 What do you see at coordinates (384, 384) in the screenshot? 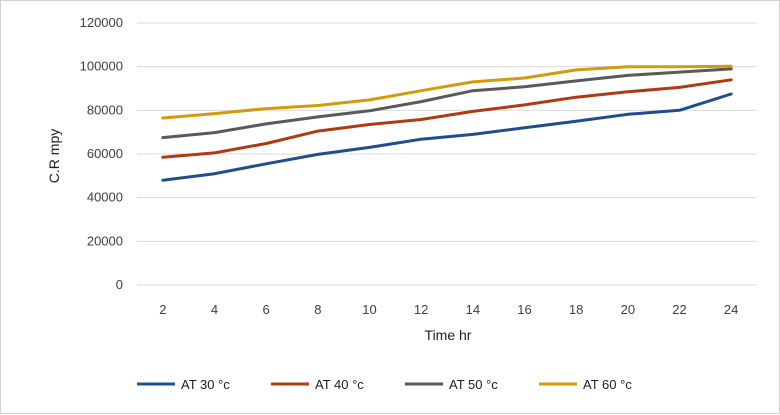
I see `legend: AT 30 °c AT 40 °c AT 50 °c AT 60 °c` at bounding box center [384, 384].